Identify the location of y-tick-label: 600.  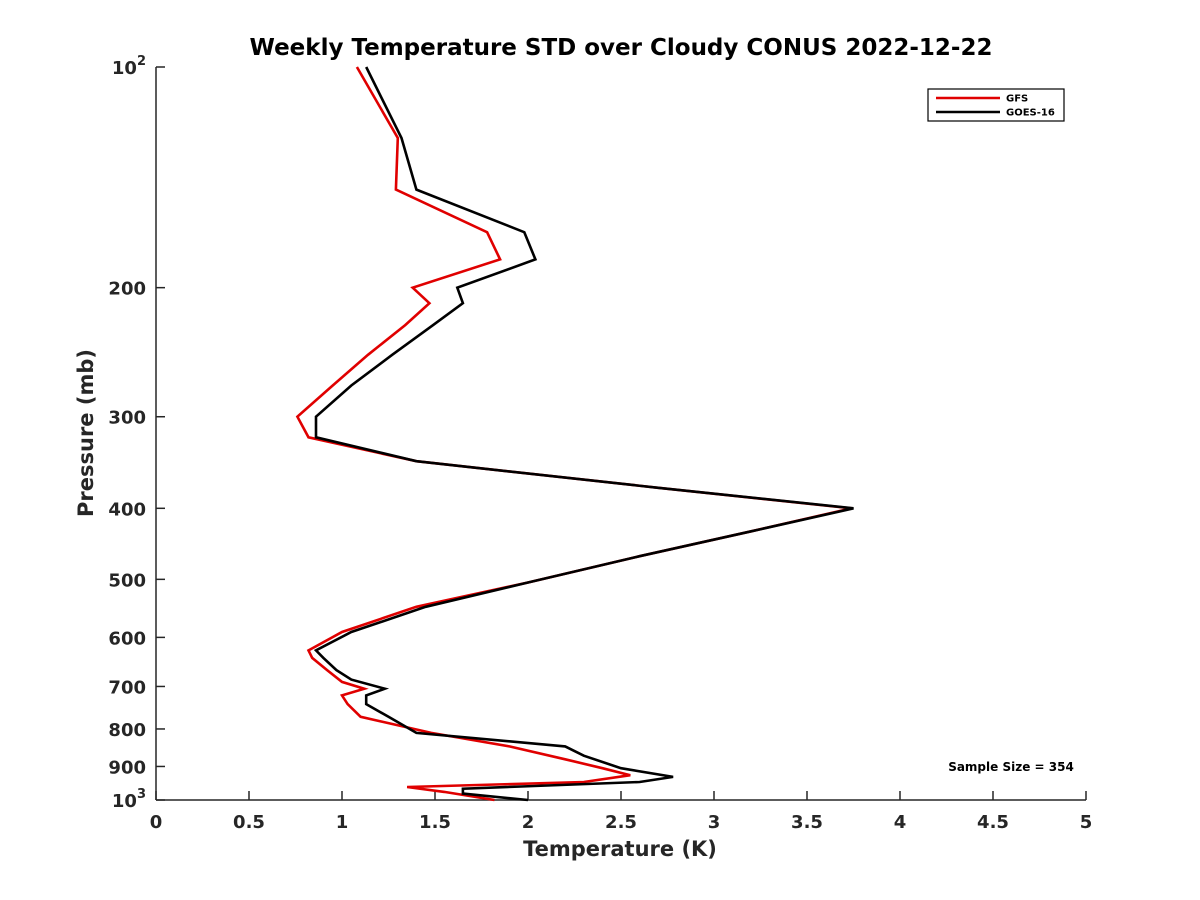
(127, 638).